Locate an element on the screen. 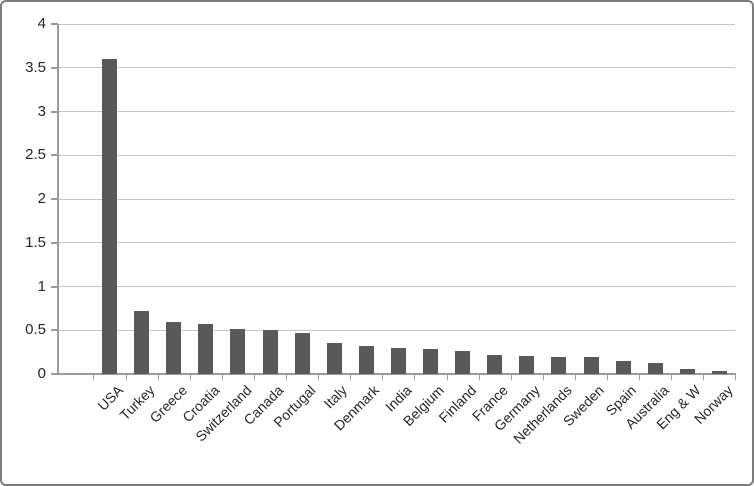  y-axis-line is located at coordinates (58, 199).